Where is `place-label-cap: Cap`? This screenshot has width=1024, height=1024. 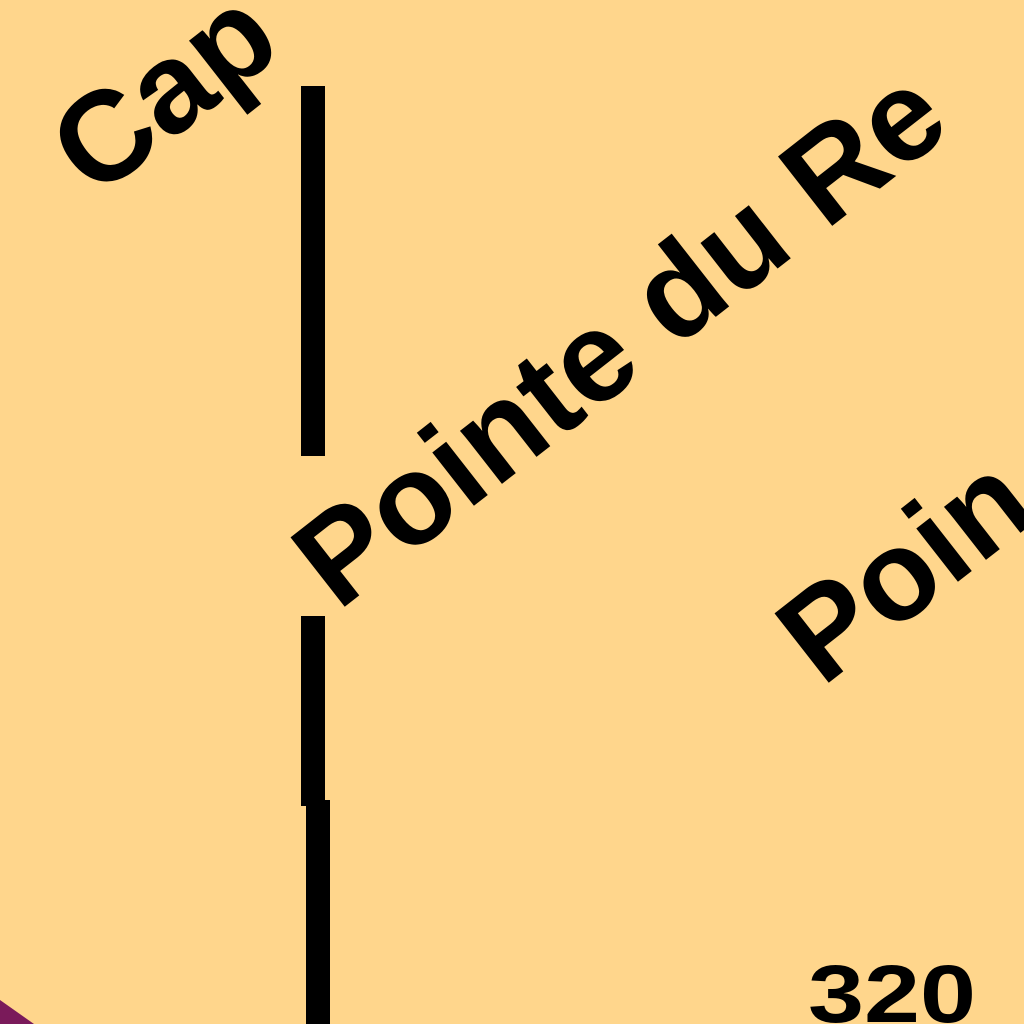 place-label-cap: Cap is located at coordinates (163, 111).